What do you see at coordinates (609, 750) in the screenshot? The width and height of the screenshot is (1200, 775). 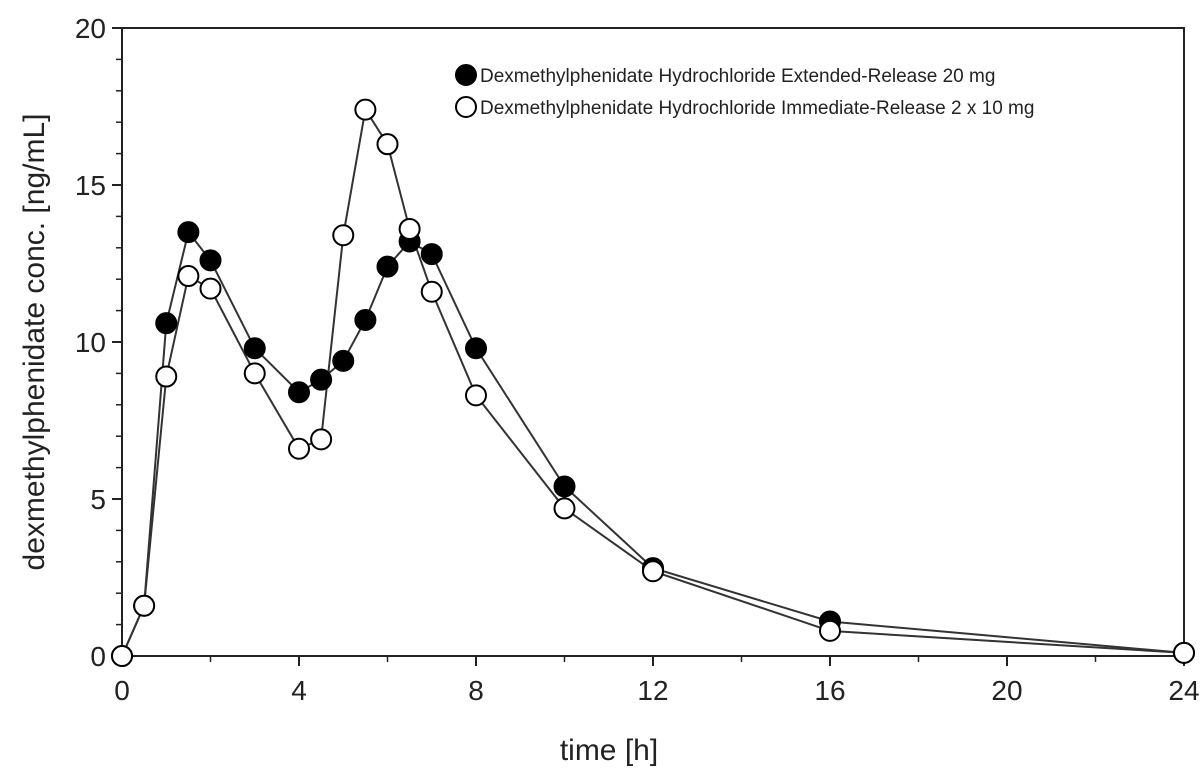 I see `x-axis-label: time [h]` at bounding box center [609, 750].